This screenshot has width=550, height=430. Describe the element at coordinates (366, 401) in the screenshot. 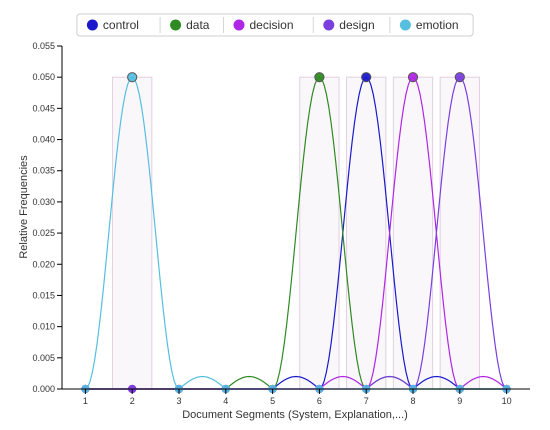

I see `x-tick-label-7: 7` at that location.